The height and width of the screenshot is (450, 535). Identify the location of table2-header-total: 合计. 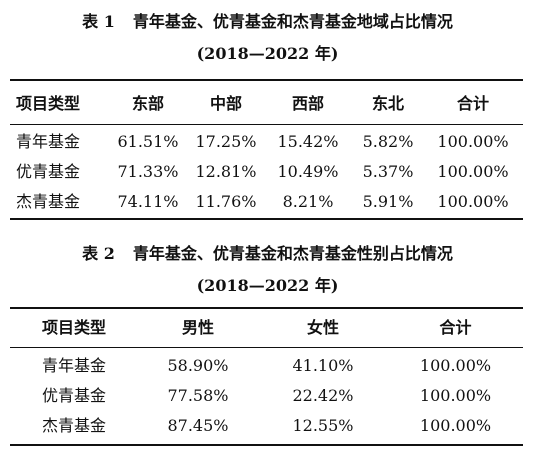
(455, 327).